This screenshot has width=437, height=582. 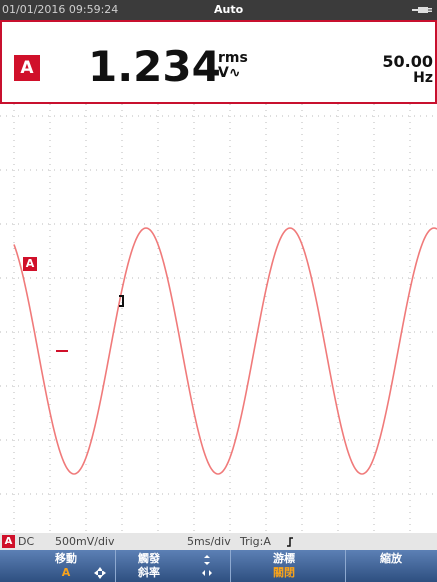 I want to click on softkey-sublabel: 斜率, so click(x=149, y=572).